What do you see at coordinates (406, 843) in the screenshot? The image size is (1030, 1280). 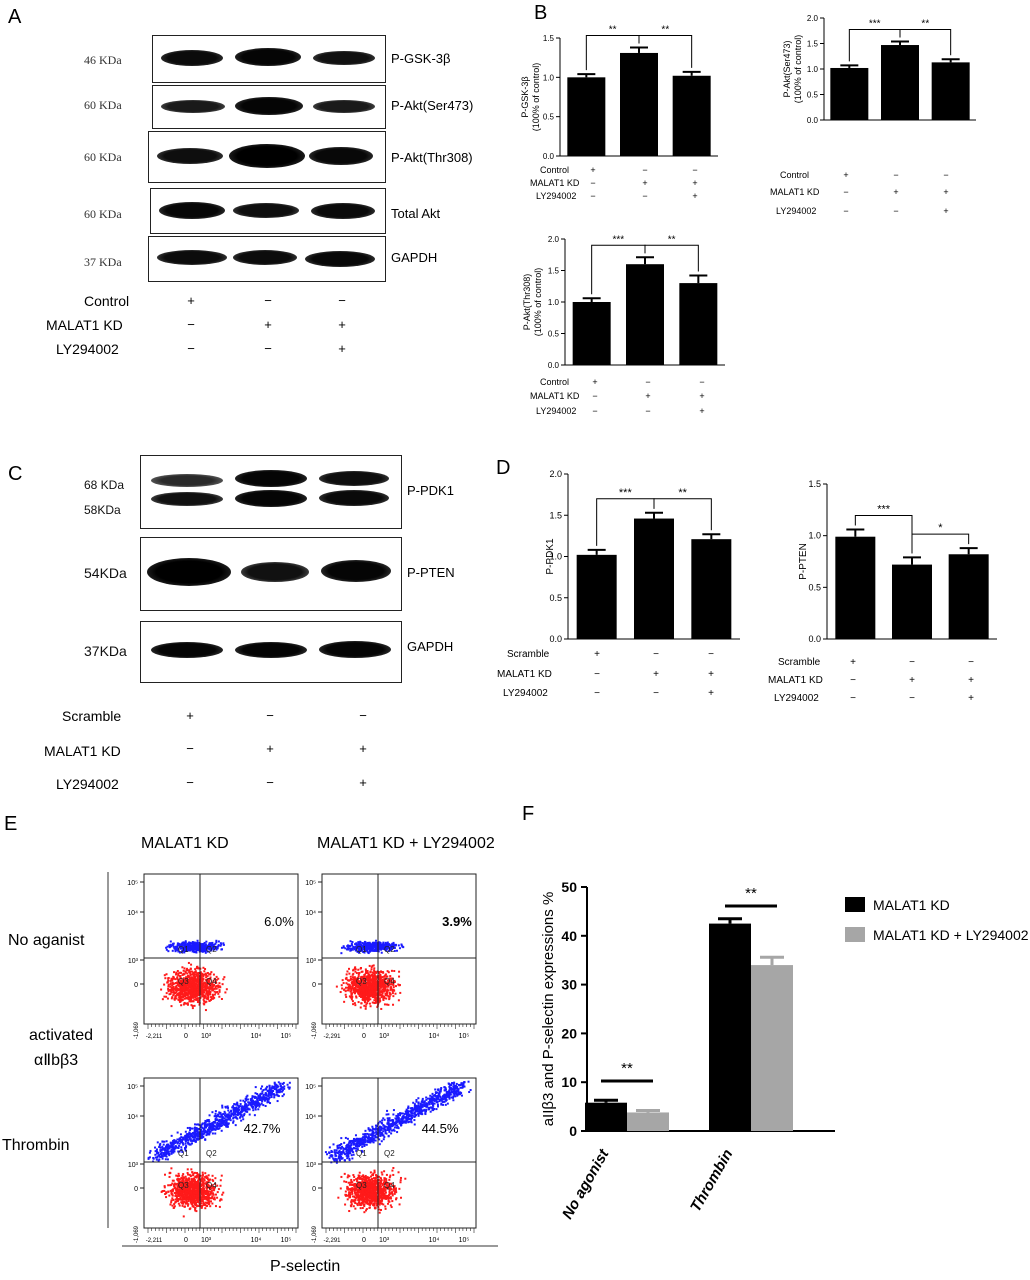 I see `flow-column-title: MALAT1 KD + LY294002` at bounding box center [406, 843].